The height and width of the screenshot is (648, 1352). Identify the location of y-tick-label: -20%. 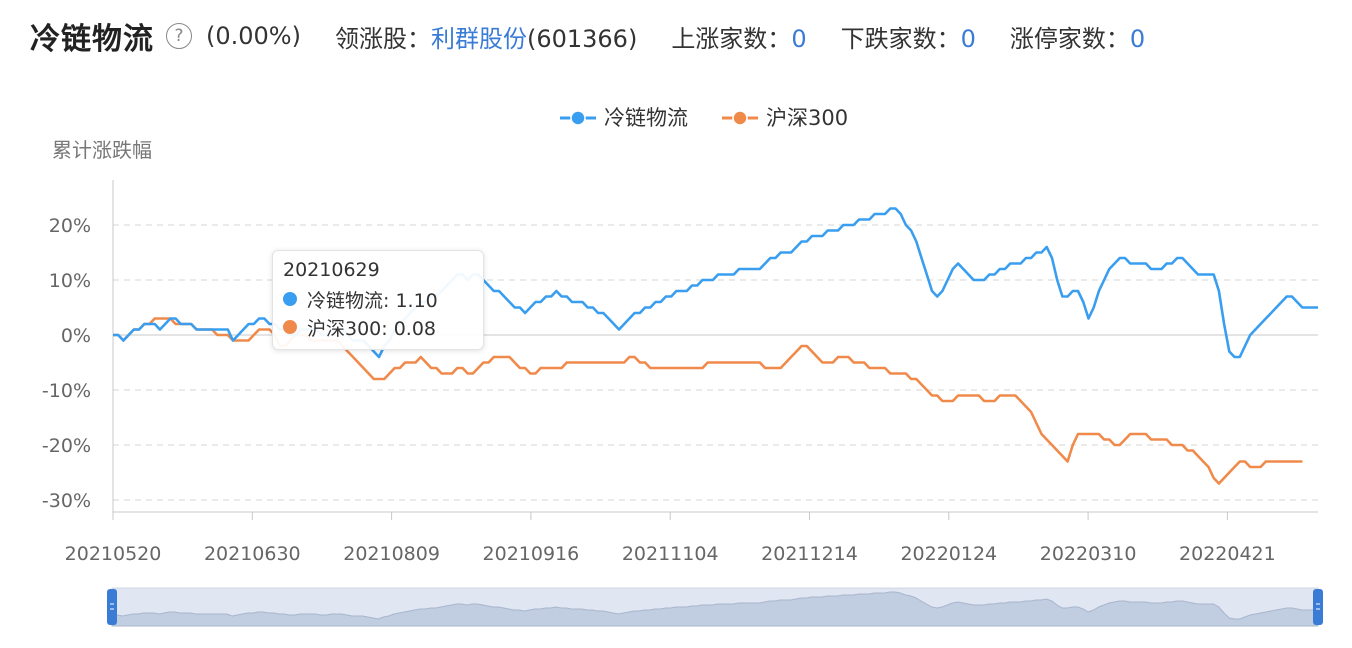
(66, 446).